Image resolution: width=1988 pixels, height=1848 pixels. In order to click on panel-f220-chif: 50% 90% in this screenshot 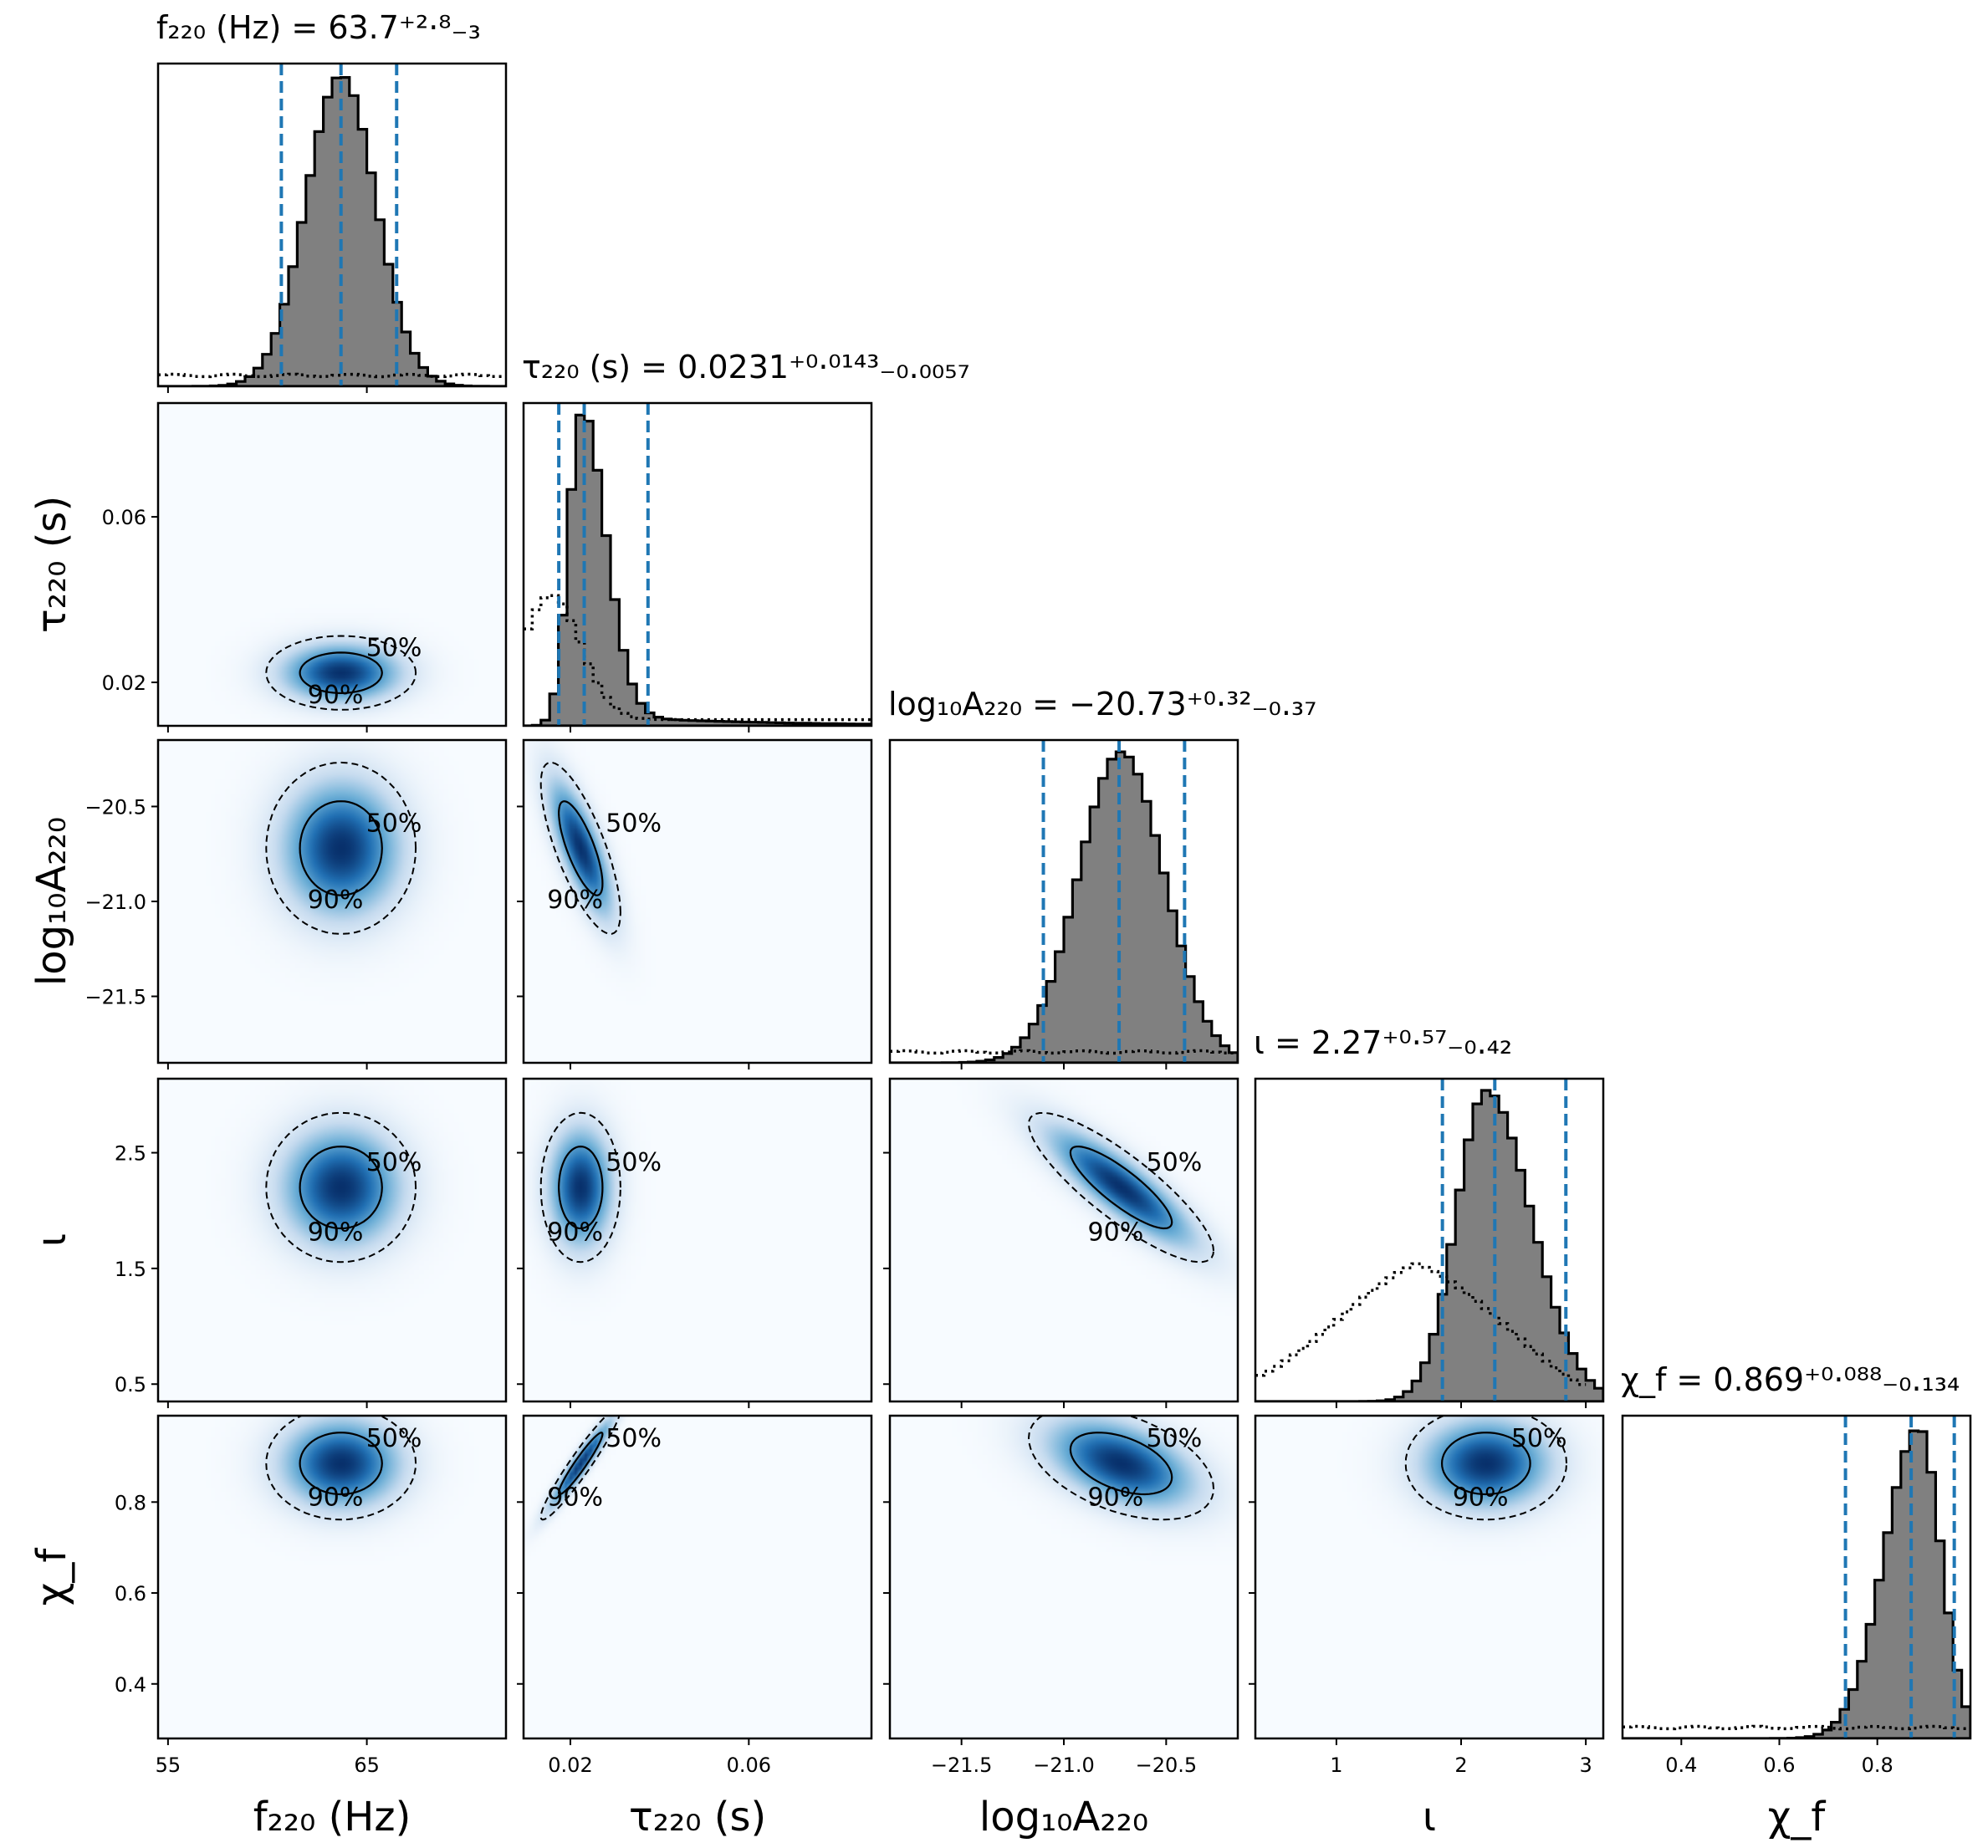, I will do `click(329, 1579)`.